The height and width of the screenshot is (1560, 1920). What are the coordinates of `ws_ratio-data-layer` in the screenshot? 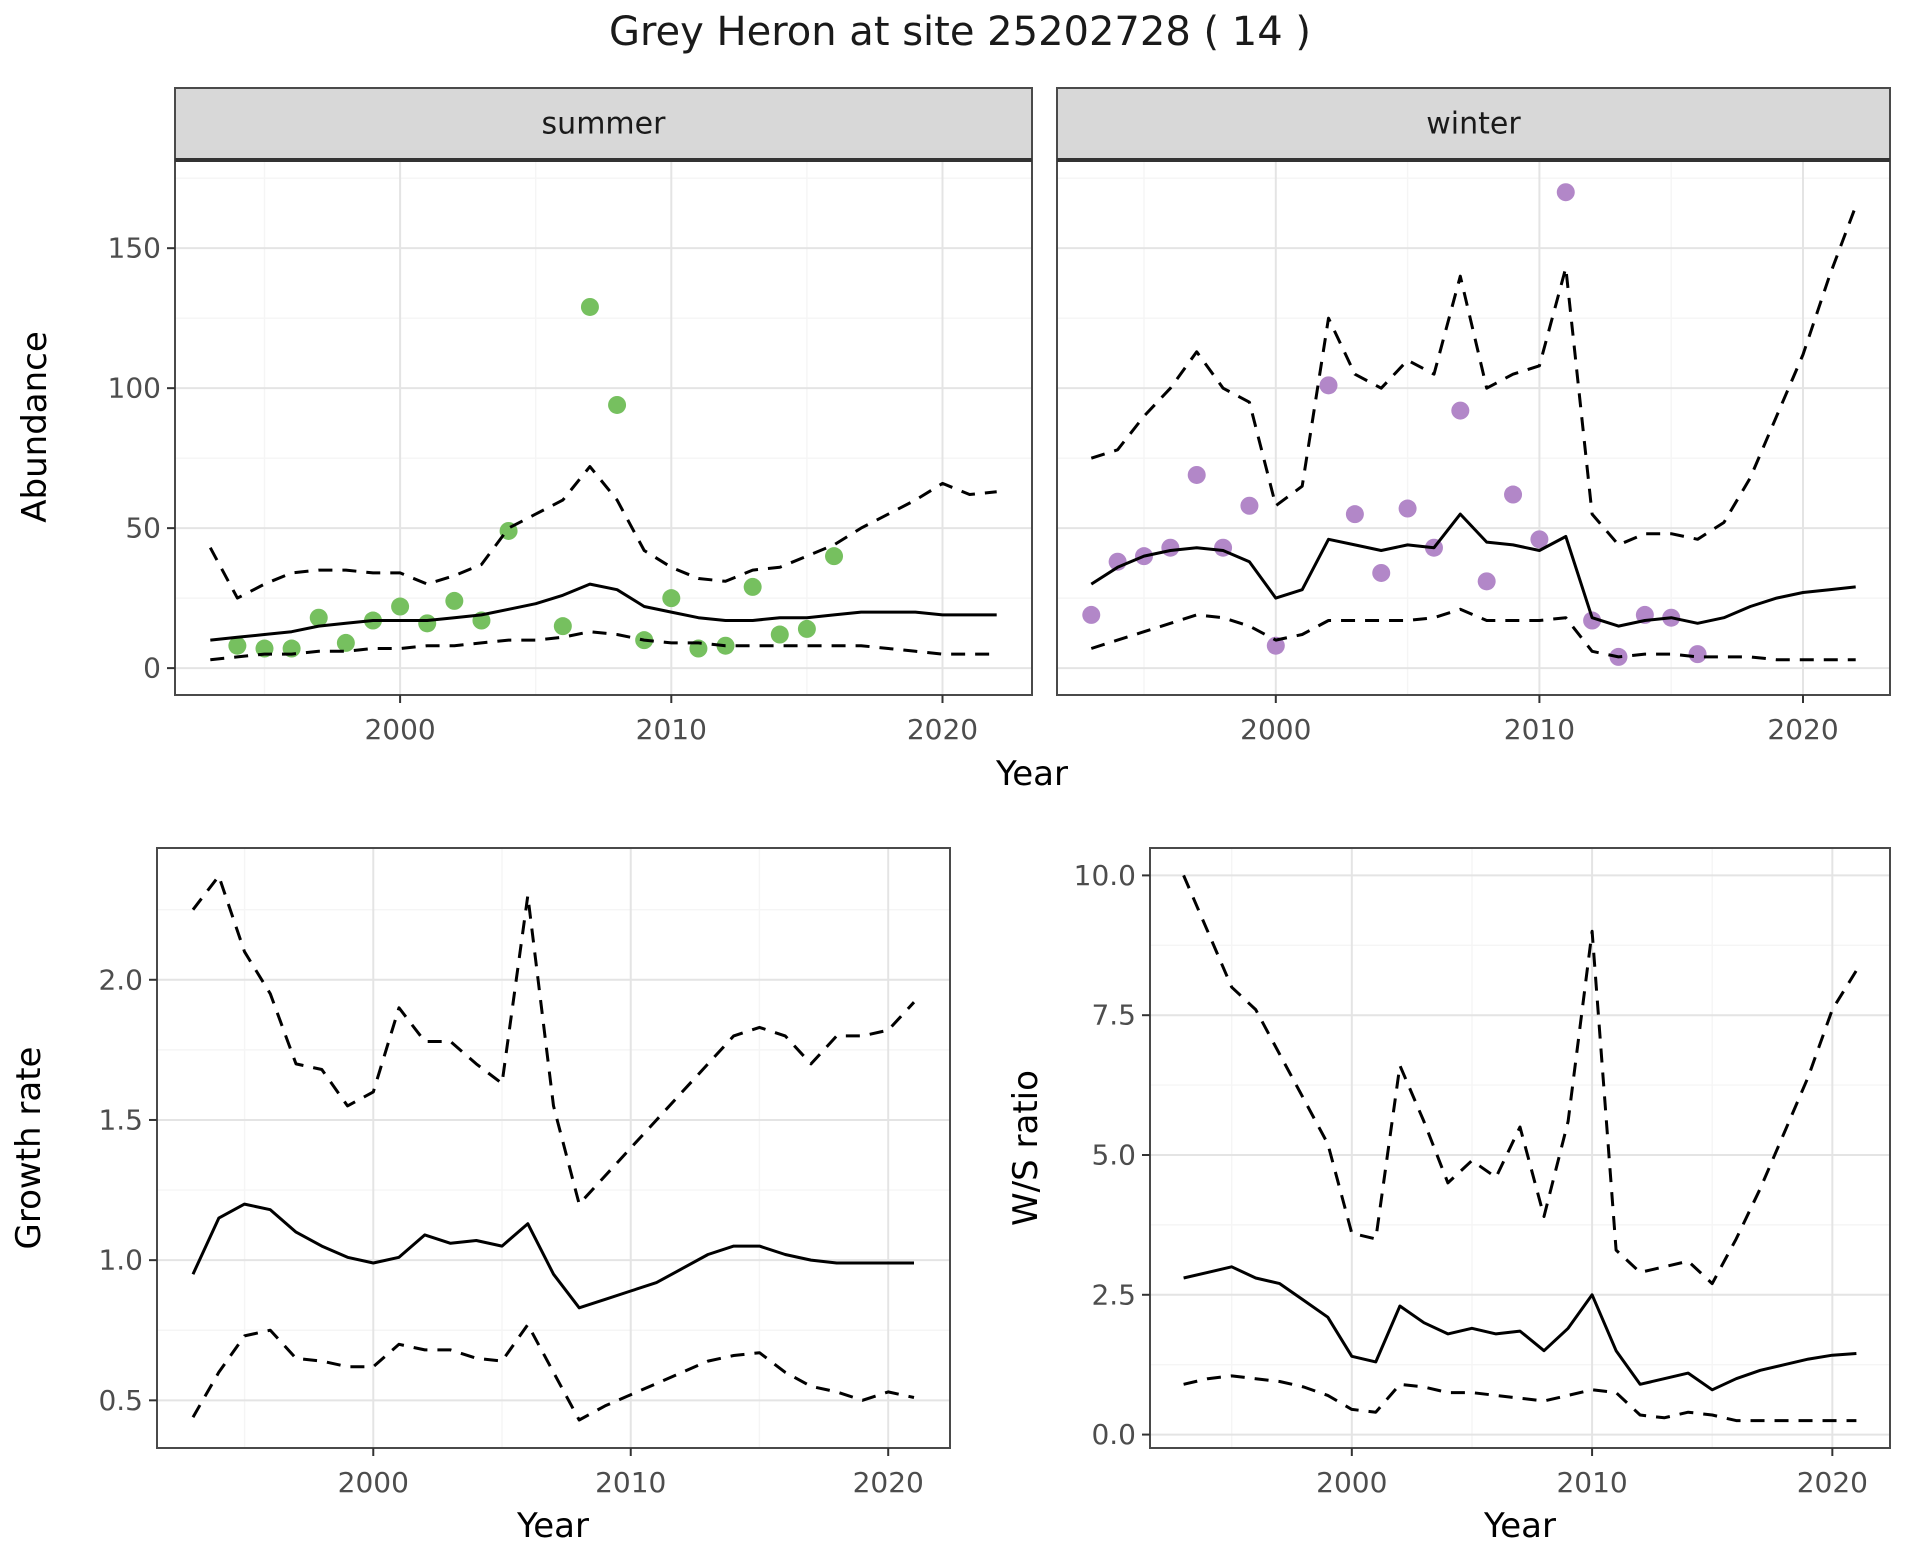 It's located at (1520, 1148).